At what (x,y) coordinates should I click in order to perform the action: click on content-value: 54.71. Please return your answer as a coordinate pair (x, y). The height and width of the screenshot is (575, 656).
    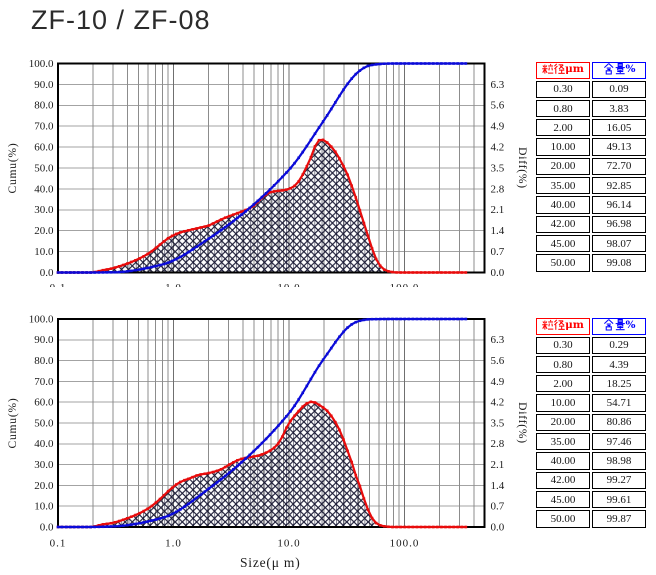
    Looking at the image, I should click on (619, 403).